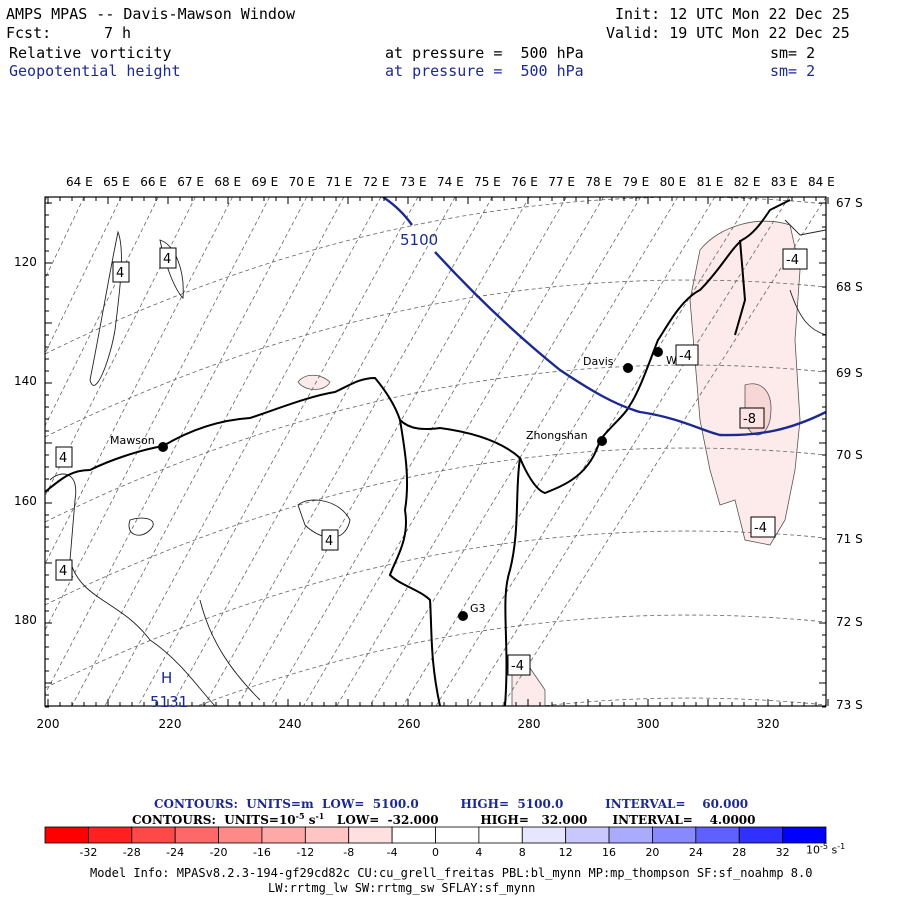  What do you see at coordinates (376, 182) in the screenshot?
I see `lon-label: 72 E` at bounding box center [376, 182].